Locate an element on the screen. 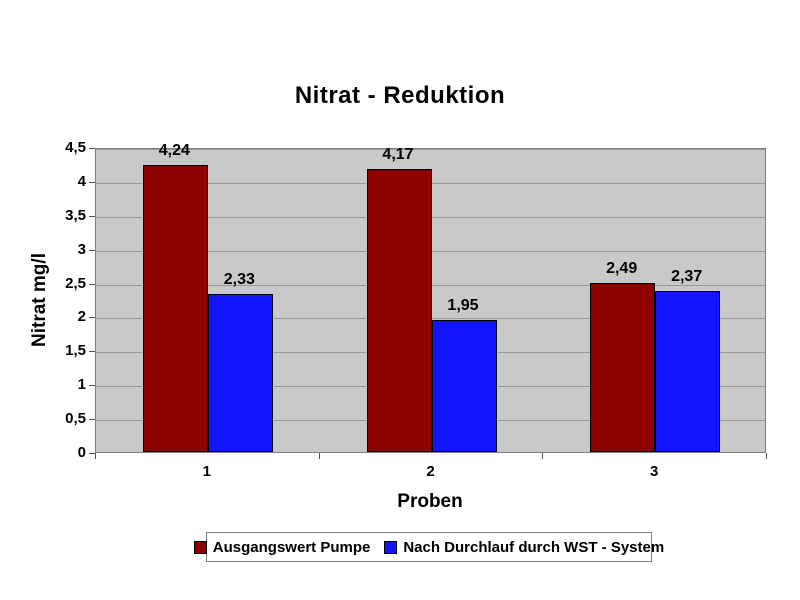 The height and width of the screenshot is (600, 800). bar-value-label: 4,17 is located at coordinates (398, 155).